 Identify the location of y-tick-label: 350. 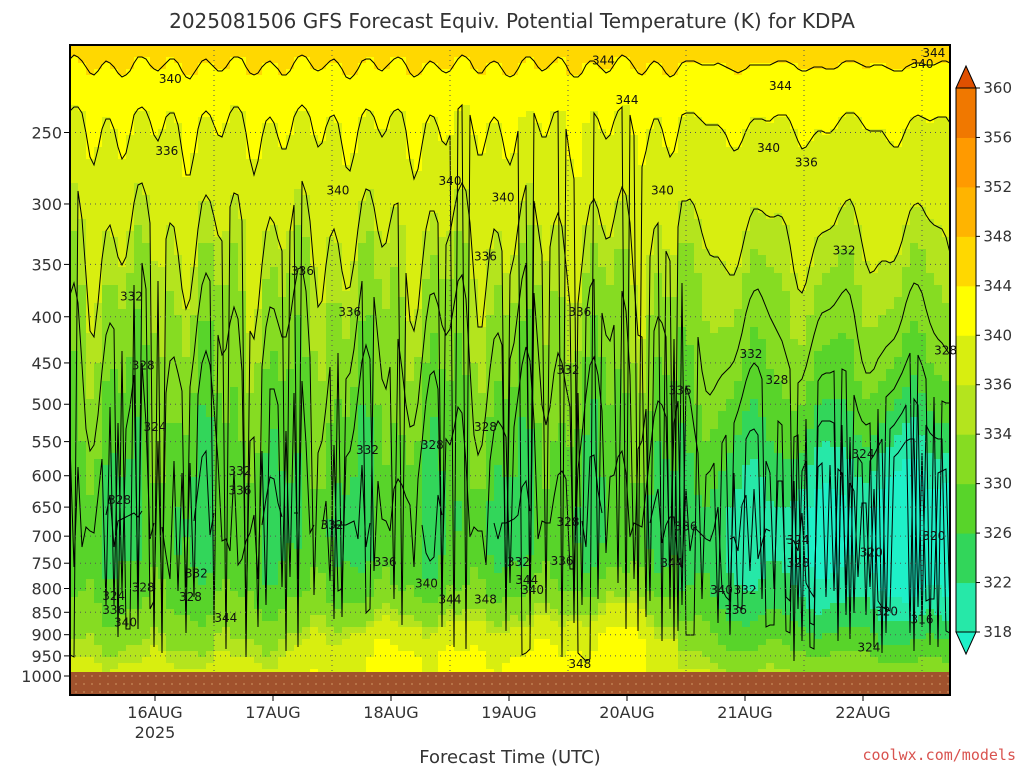
(46, 264).